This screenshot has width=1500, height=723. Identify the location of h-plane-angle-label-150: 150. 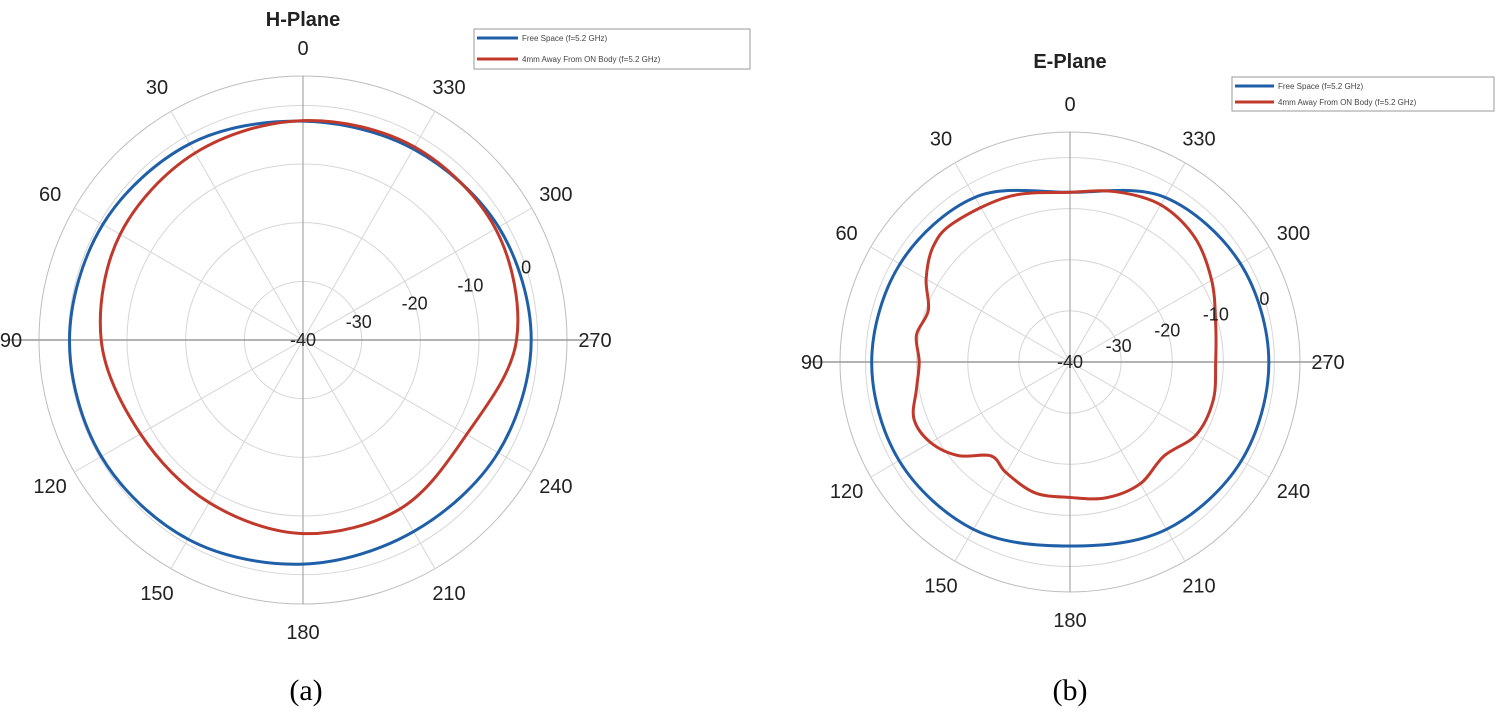
(156, 594).